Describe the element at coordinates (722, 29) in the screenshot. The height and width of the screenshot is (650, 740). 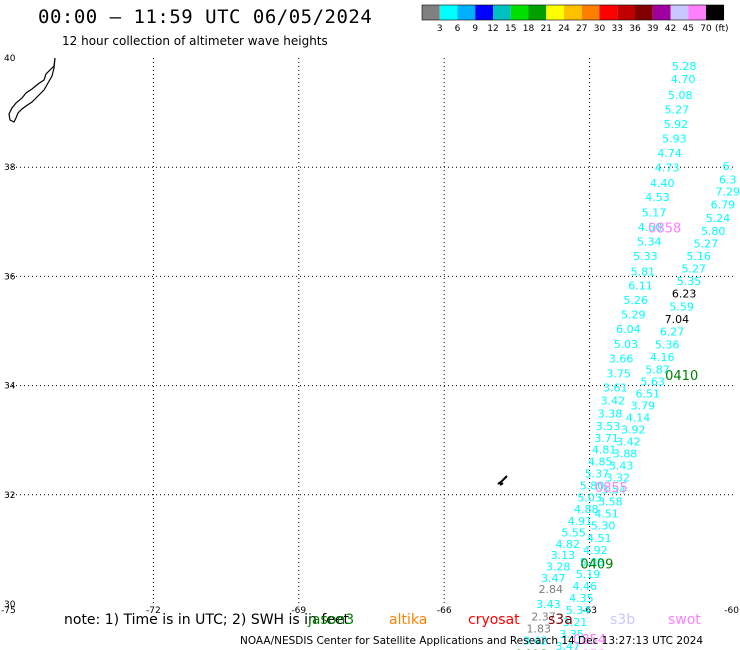
I see `legend-unit: (ft)` at that location.